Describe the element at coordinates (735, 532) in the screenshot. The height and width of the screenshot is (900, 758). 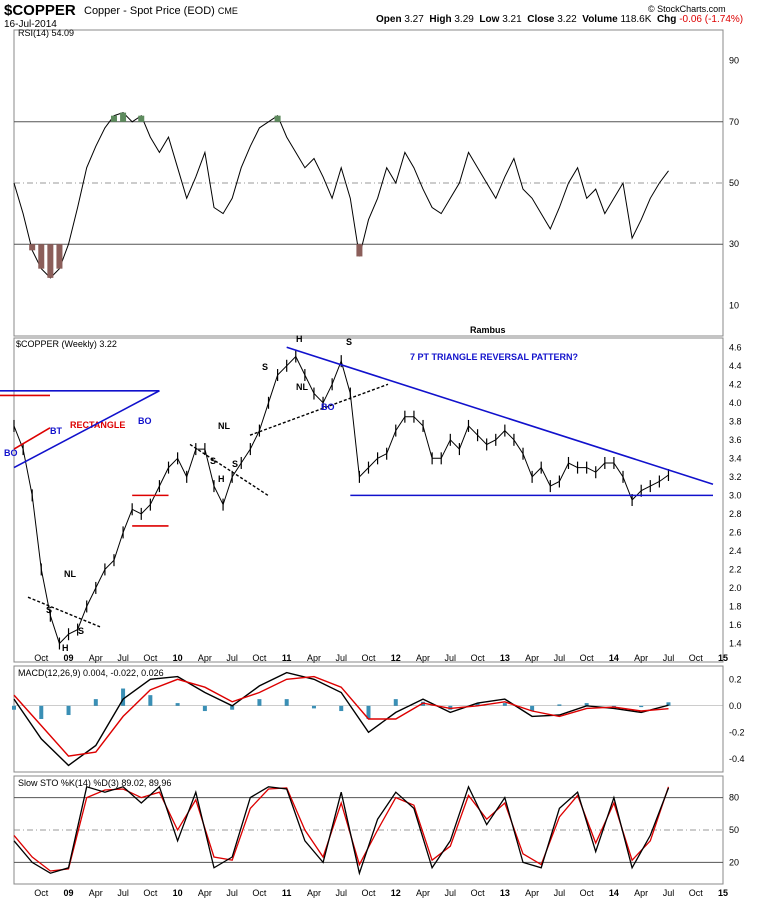
I see `price-ytick-2.6: 2.6` at that location.